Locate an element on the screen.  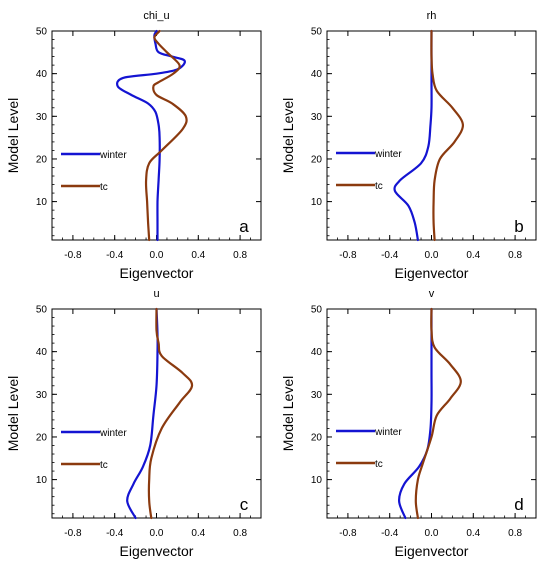
chart-title: rh is located at coordinates (432, 16).